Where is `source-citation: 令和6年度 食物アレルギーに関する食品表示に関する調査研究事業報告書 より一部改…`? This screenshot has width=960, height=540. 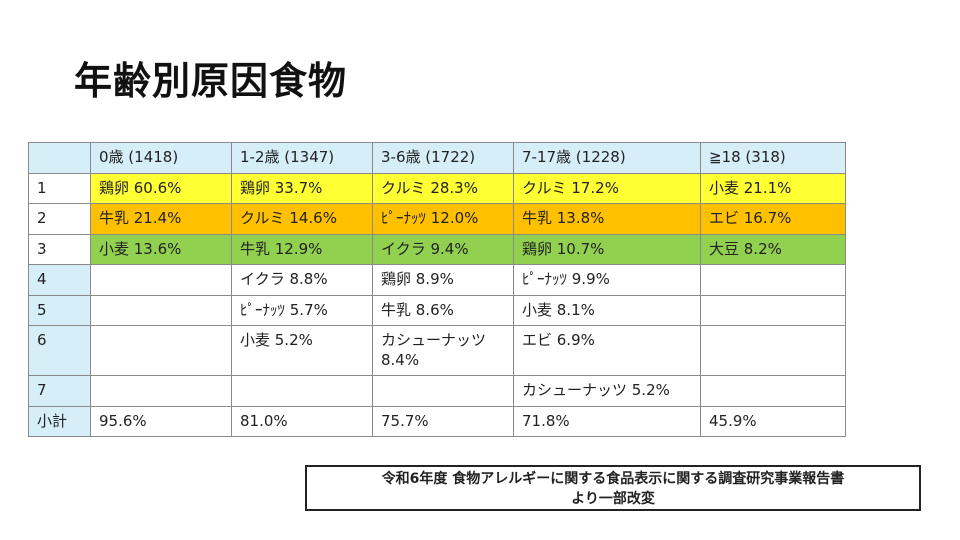
source-citation: 令和6年度 食物アレルギーに関する食品表示に関する調査研究事業報告書 より一部改… is located at coordinates (613, 488).